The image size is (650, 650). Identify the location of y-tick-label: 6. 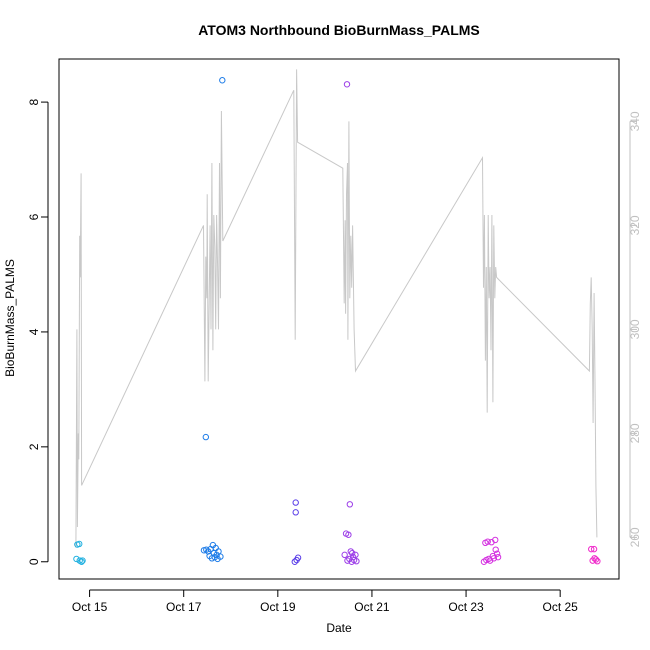
(34, 216).